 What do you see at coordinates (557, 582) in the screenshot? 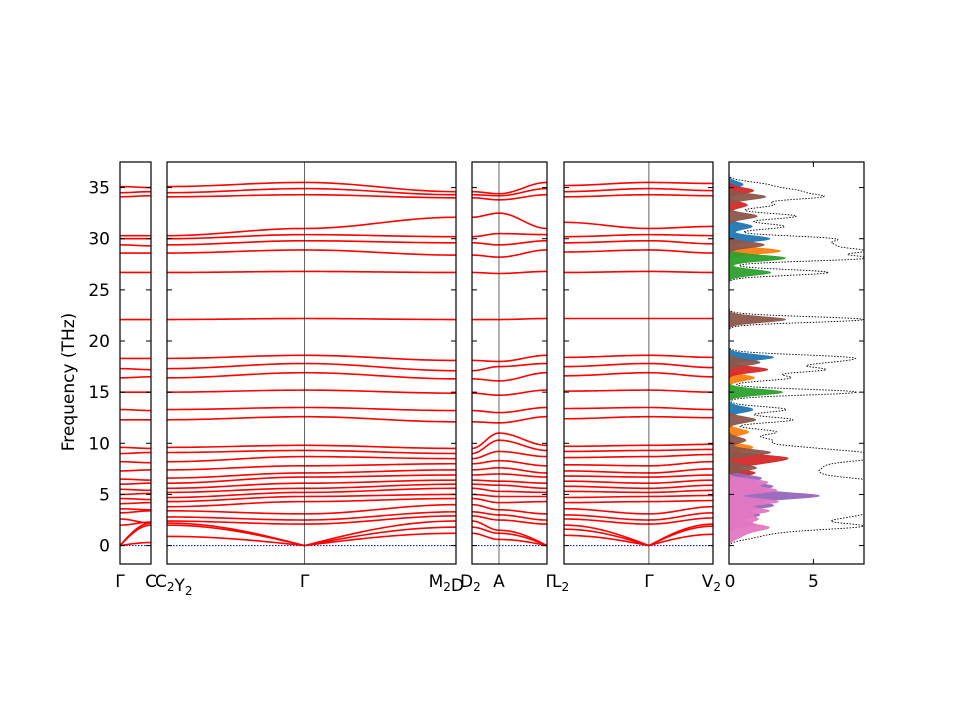
I see `path-label-part: L` at bounding box center [557, 582].